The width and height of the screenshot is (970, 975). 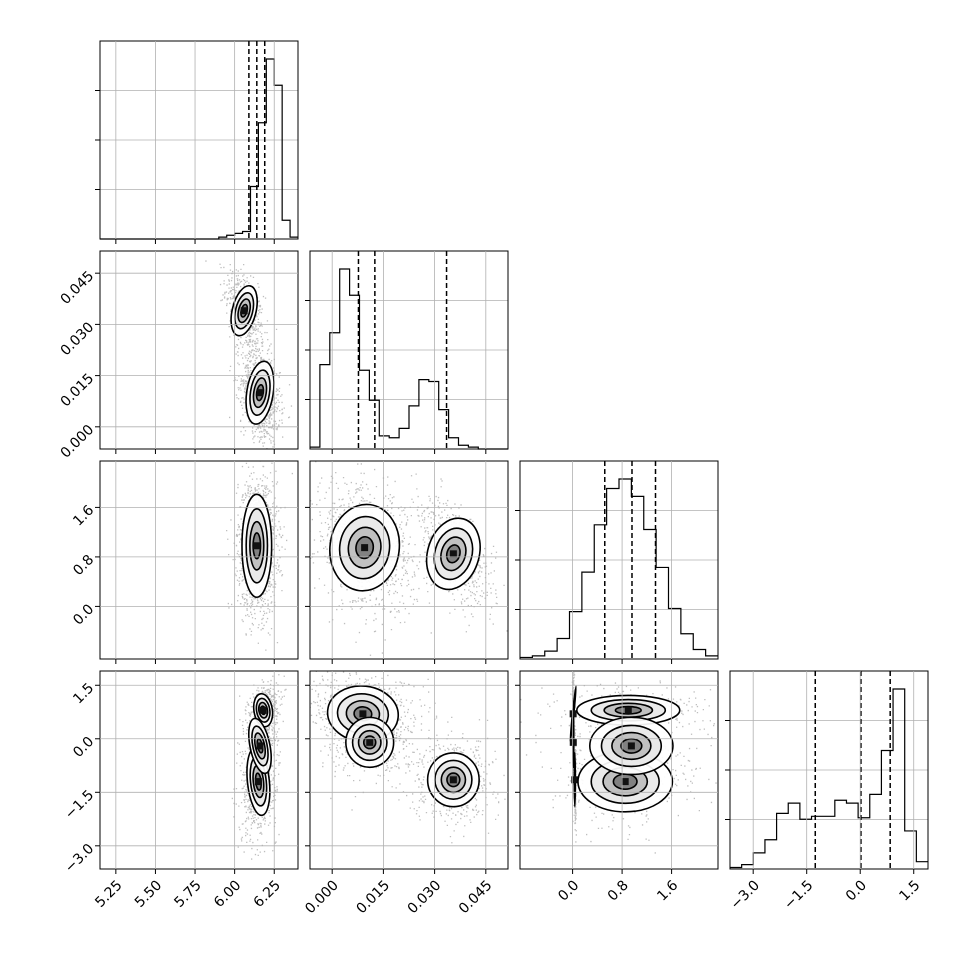 I want to click on x-tick-label: 0.000, so click(x=322, y=897).